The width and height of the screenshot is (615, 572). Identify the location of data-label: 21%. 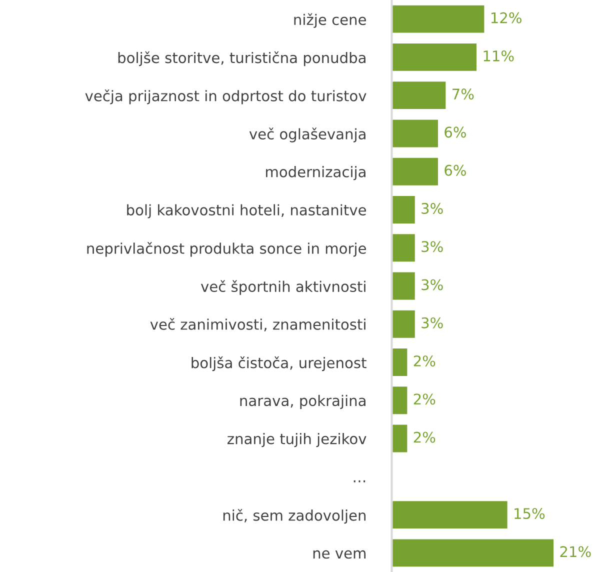
(575, 552).